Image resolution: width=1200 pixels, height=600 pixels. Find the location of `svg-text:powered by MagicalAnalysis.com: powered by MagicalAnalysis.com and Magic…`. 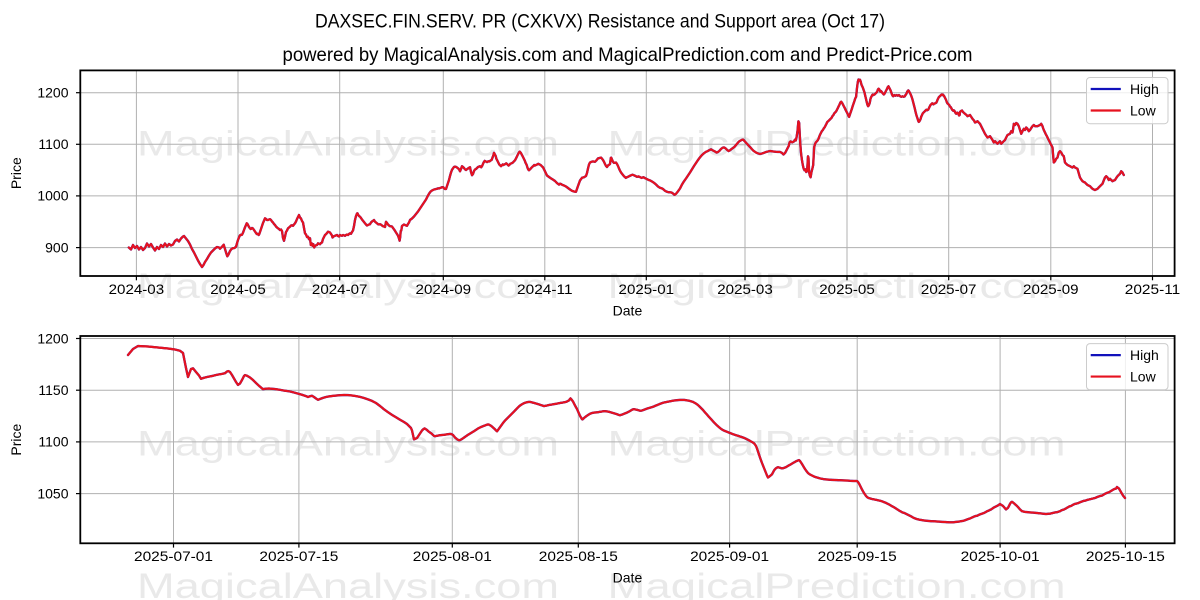

svg-text:powered by MagicalAnalysis.com: powered by MagicalAnalysis.com and Magic… is located at coordinates (628, 55).